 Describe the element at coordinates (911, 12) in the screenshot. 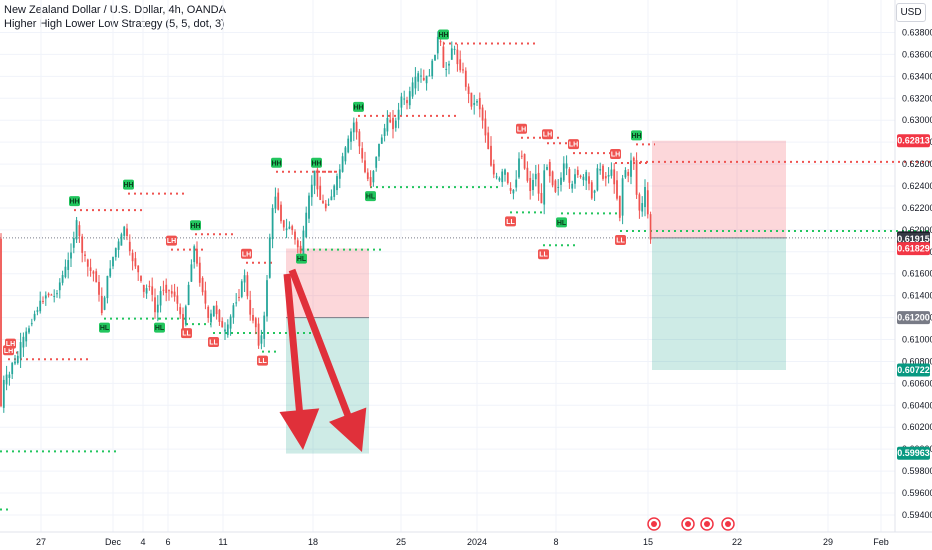

I see `currency-button: USD` at that location.